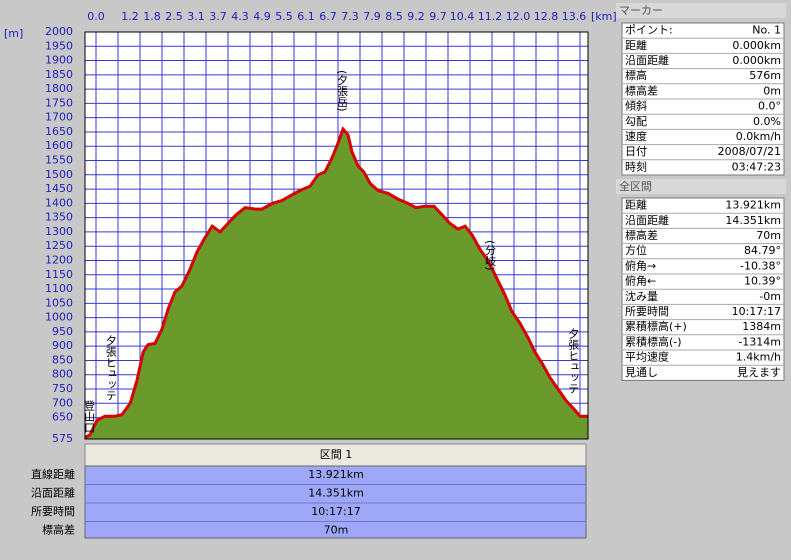 This screenshot has width=791, height=560. What do you see at coordinates (59, 217) in the screenshot?
I see `y-tick-label: 1350` at bounding box center [59, 217].